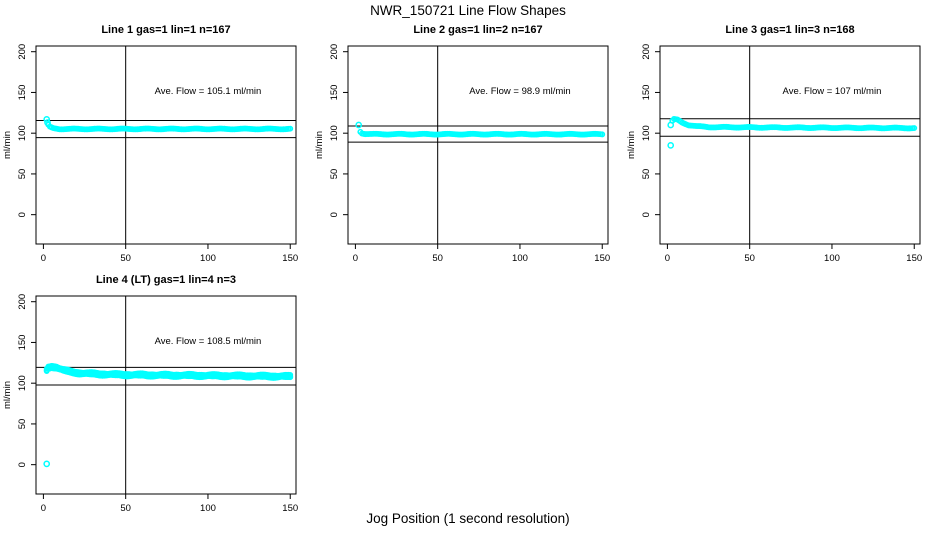  I want to click on panel-2-title: Line 2 gas=1 lin=2 n=167, so click(478, 30).